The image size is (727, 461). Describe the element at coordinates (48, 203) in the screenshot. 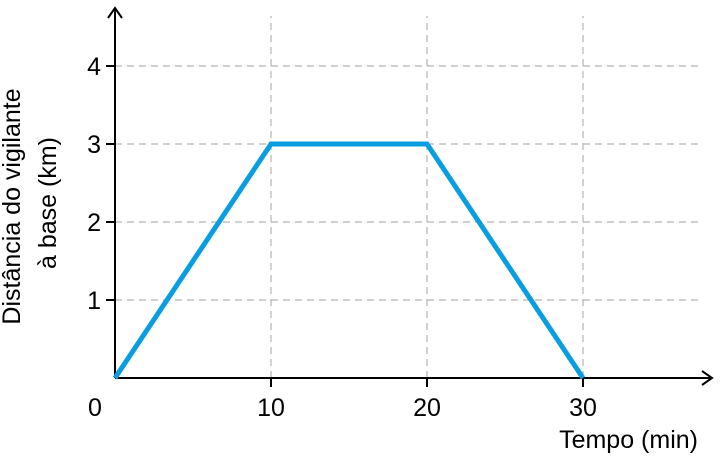

I see `y-axis-label-line-2: à base (km)` at that location.